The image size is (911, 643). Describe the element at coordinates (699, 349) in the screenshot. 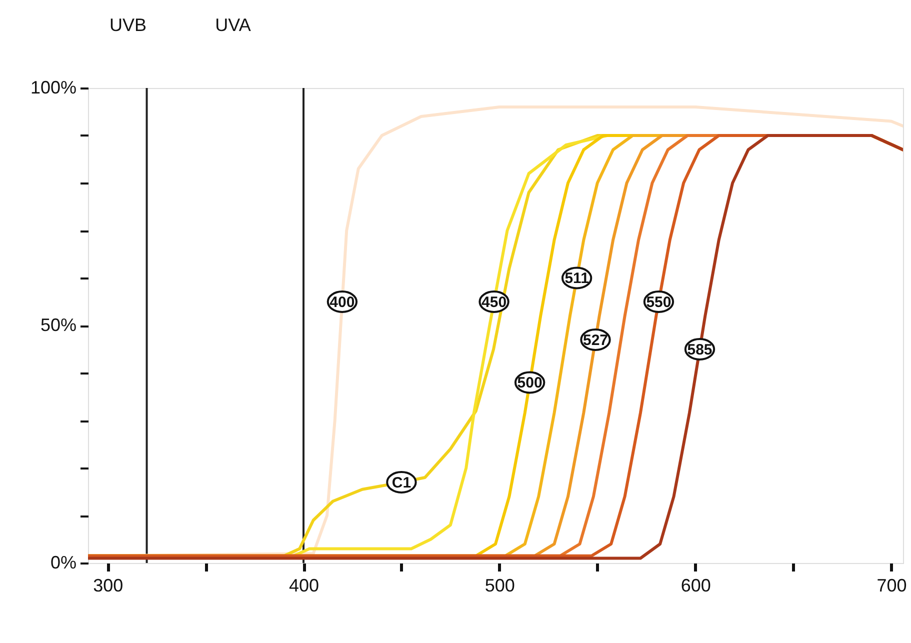

I see `series-label: 585` at that location.